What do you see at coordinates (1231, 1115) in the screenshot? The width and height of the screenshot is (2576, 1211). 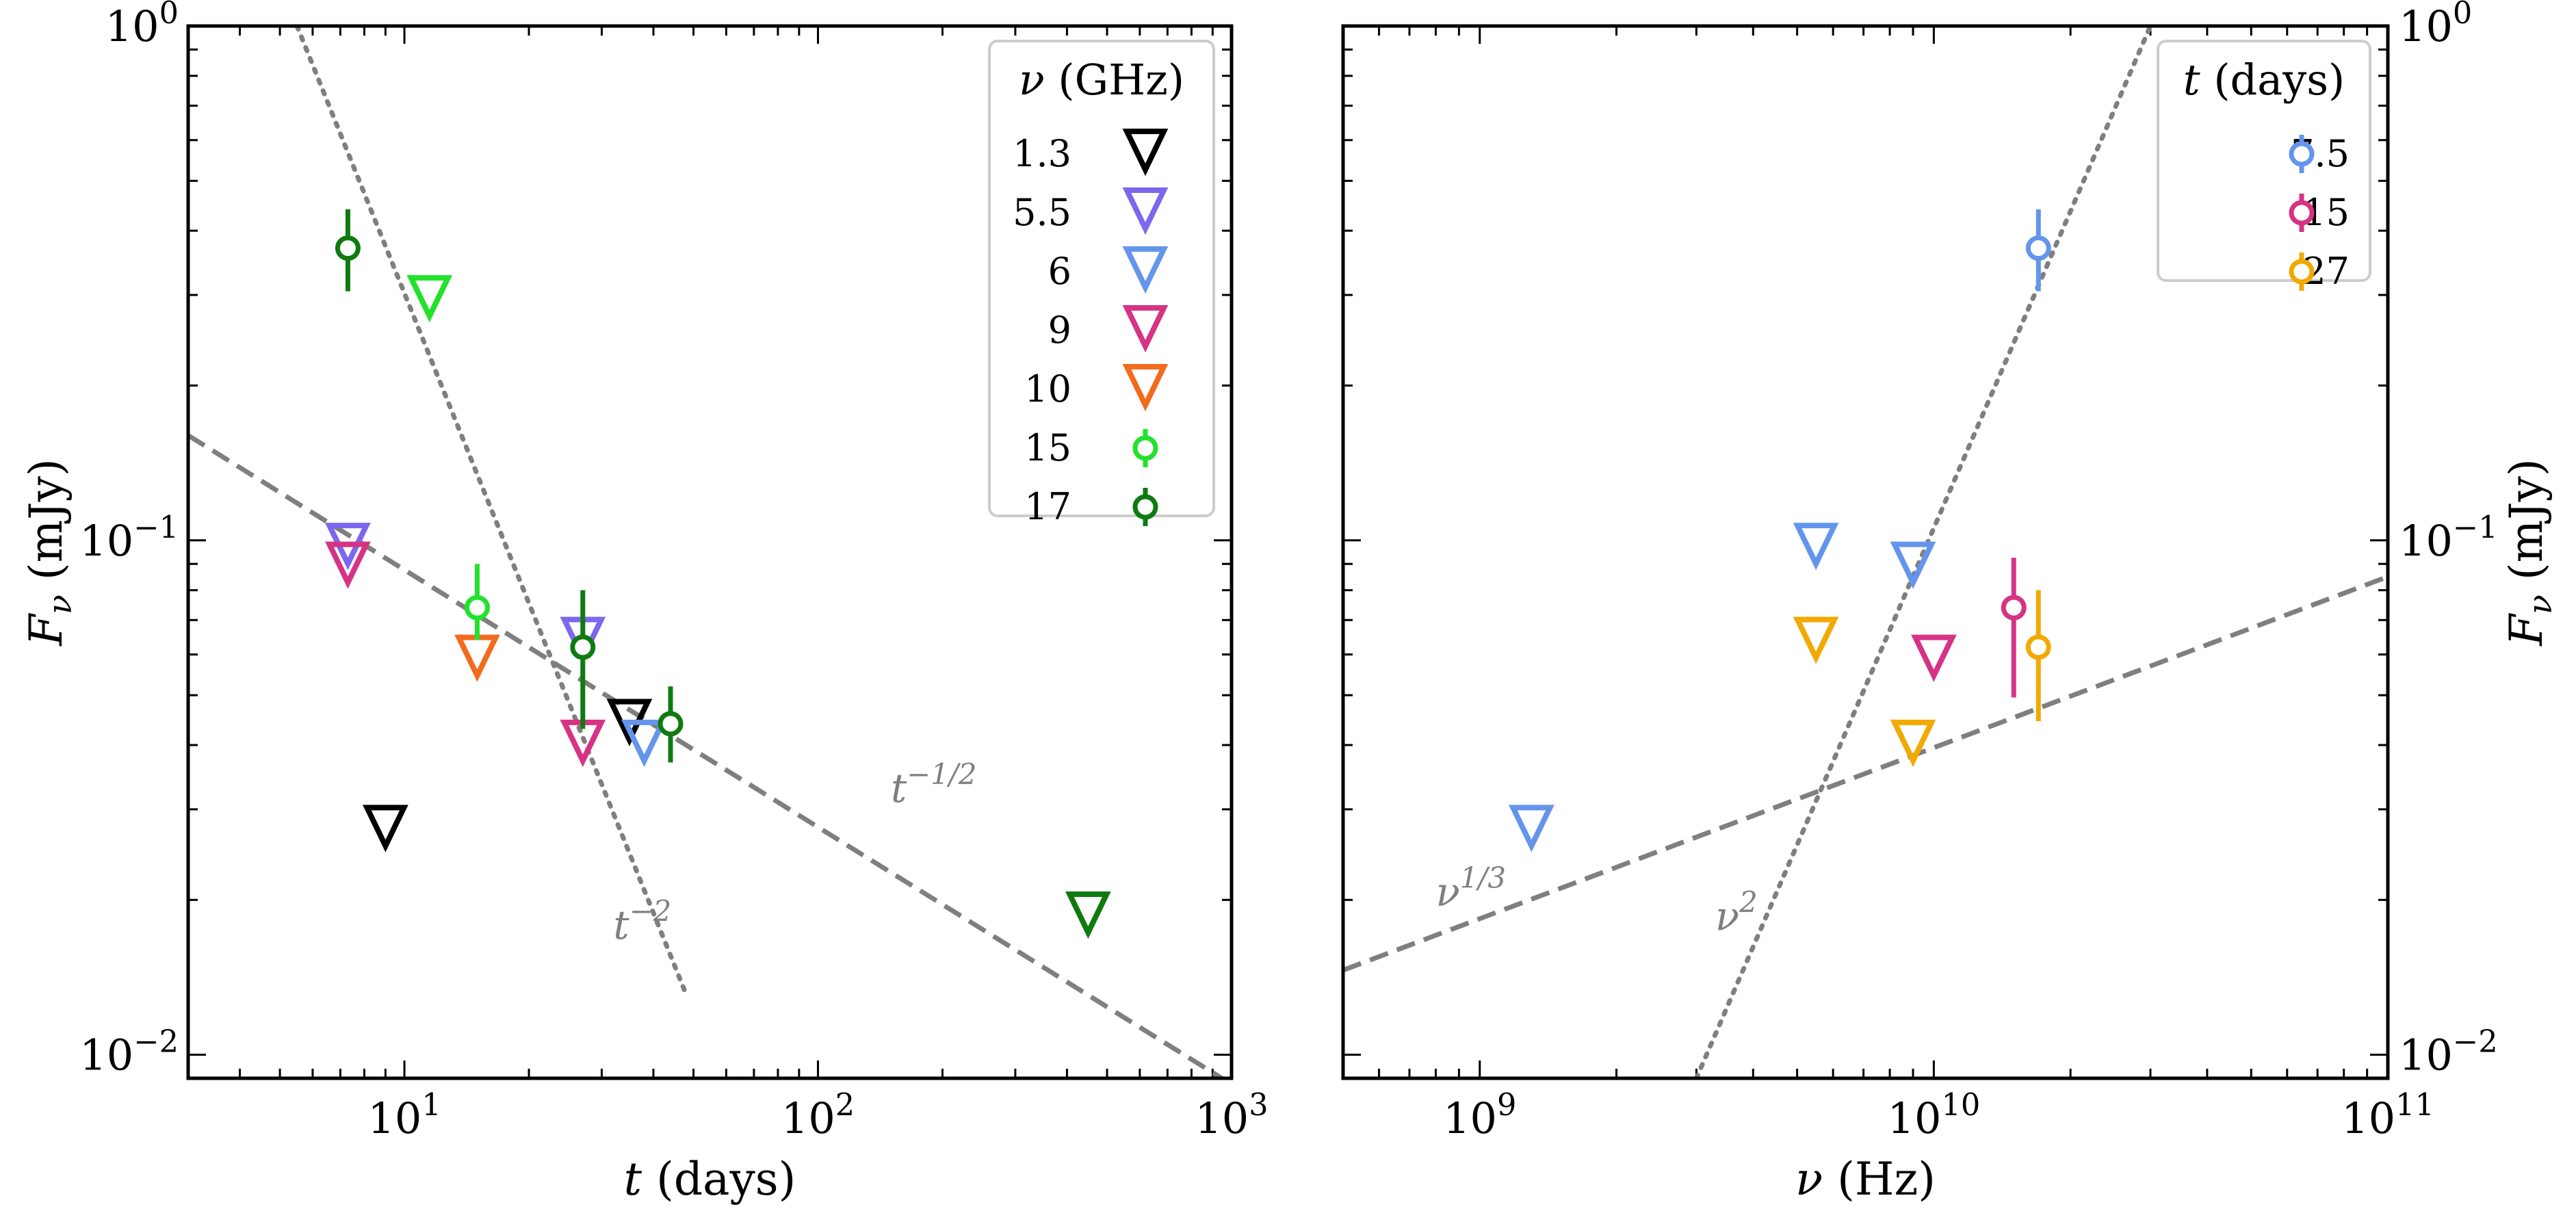 I see `x-tick-label: 10³` at bounding box center [1231, 1115].